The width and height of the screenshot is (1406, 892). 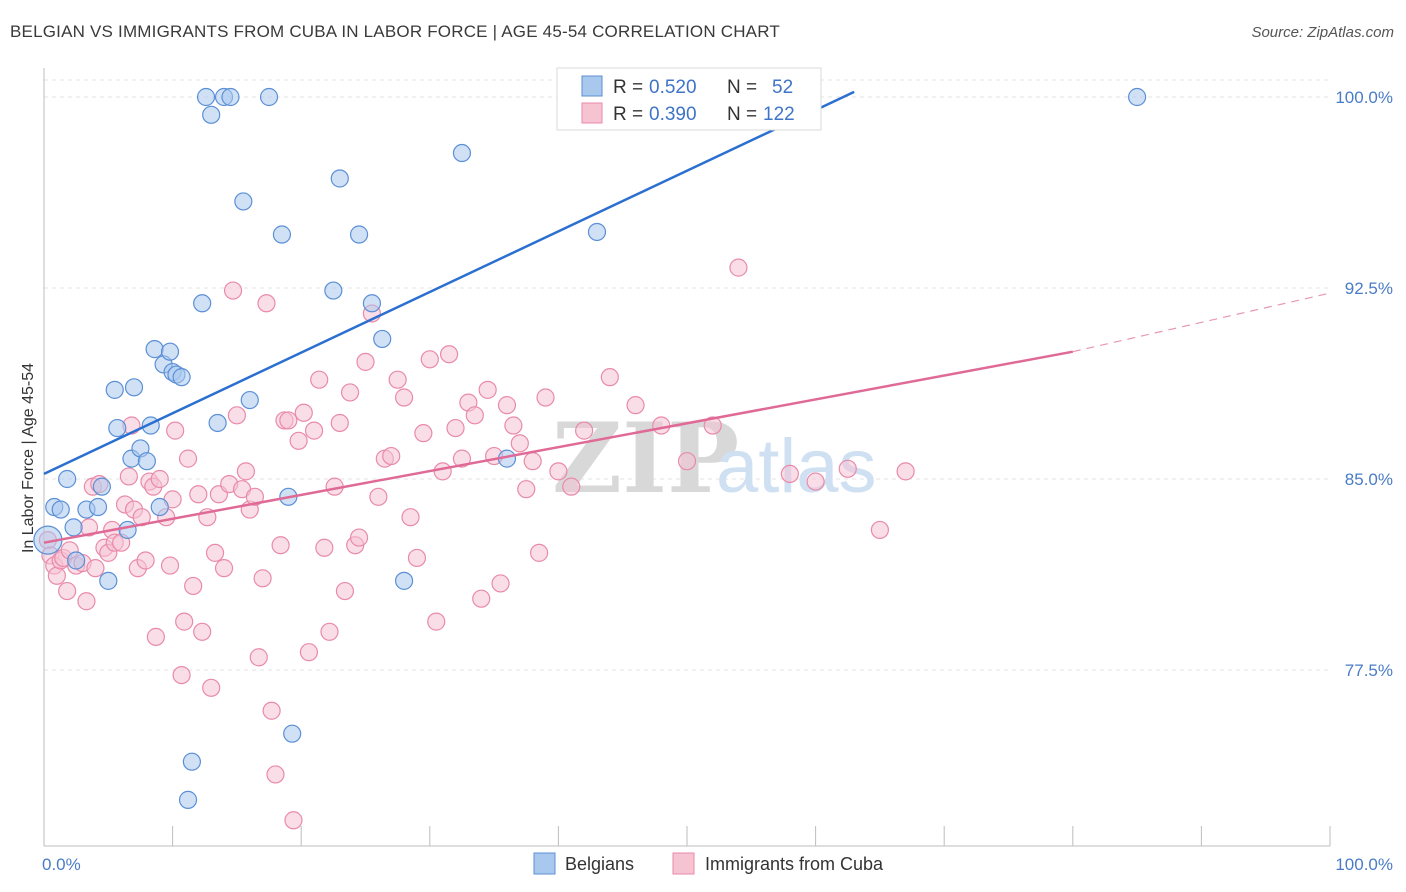 What do you see at coordinates (779, 114) in the screenshot?
I see `legend-n-value-2: 122` at bounding box center [779, 114].